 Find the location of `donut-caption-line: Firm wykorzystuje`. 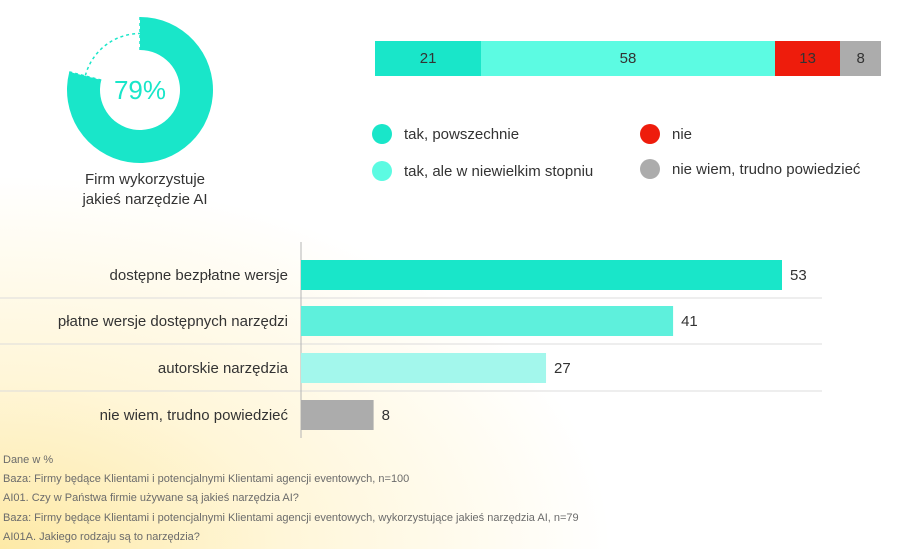

donut-caption-line: Firm wykorzystuje is located at coordinates (144, 179).